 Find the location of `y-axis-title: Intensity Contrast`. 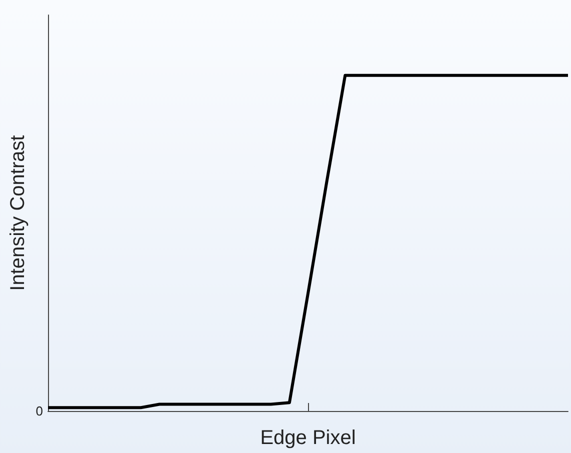

y-axis-title: Intensity Contrast is located at coordinates (18, 212).